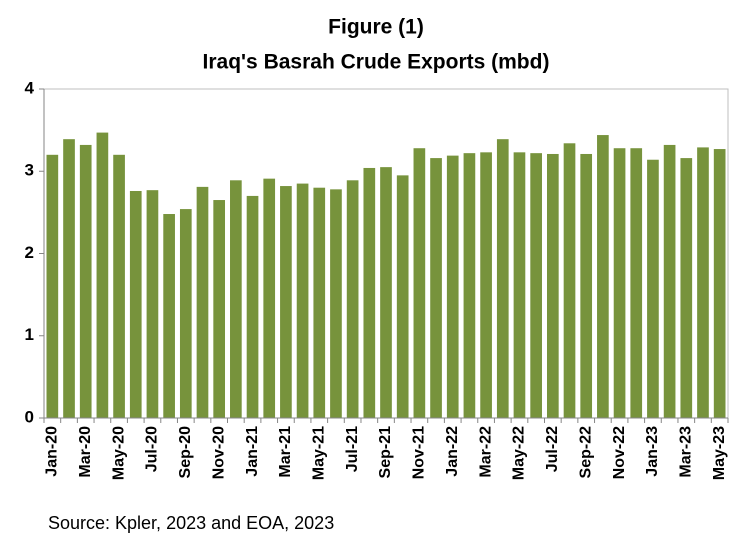  I want to click on x-tick-label: Jan-22, so click(452, 451).